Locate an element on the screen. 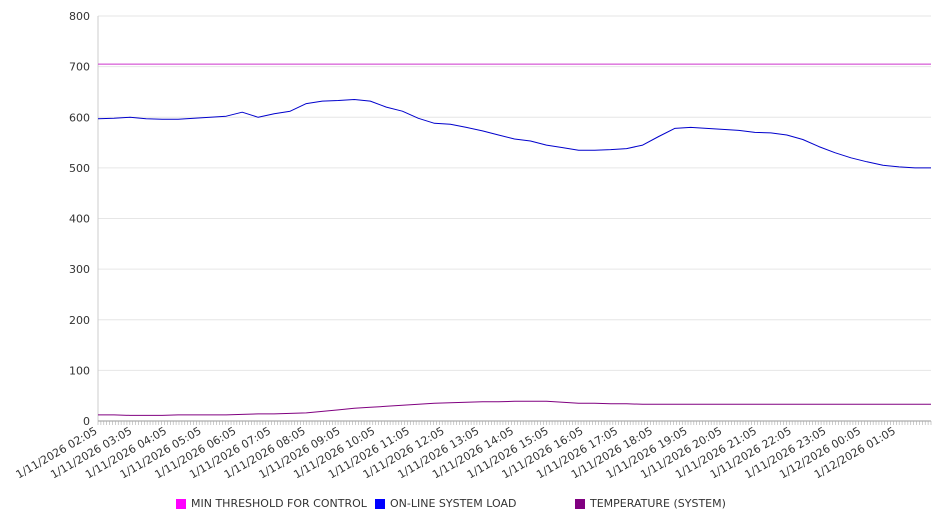 Image resolution: width=946 pixels, height=526 pixels. y-tick-label: 700 is located at coordinates (79, 67).